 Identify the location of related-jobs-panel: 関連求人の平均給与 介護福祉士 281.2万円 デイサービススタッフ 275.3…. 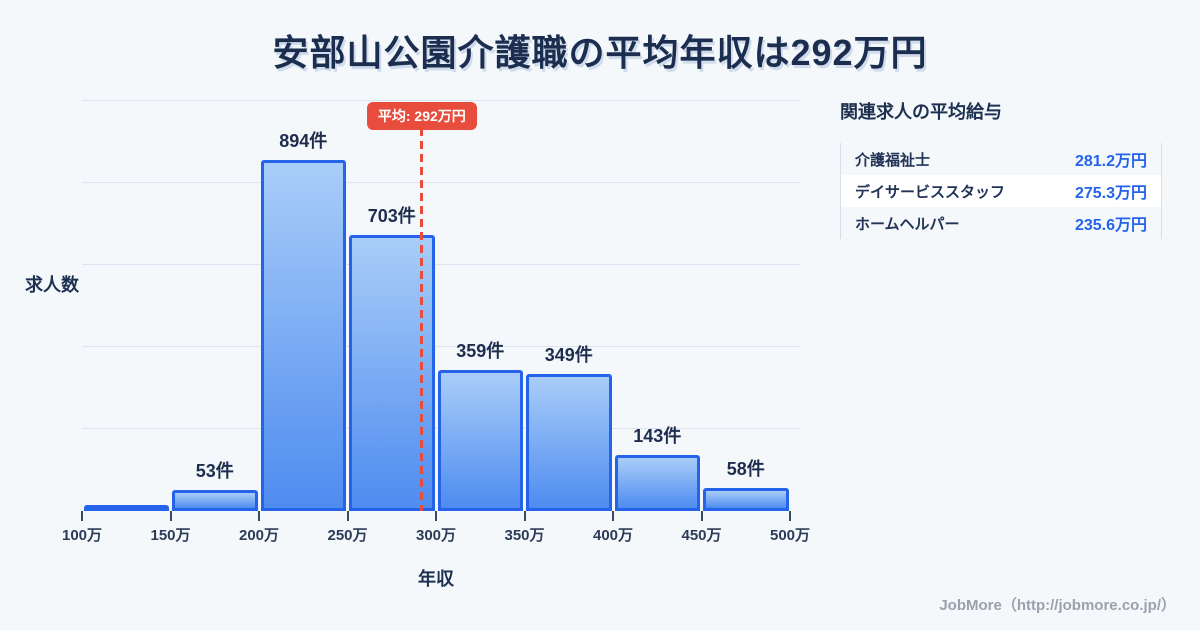
(1001, 168).